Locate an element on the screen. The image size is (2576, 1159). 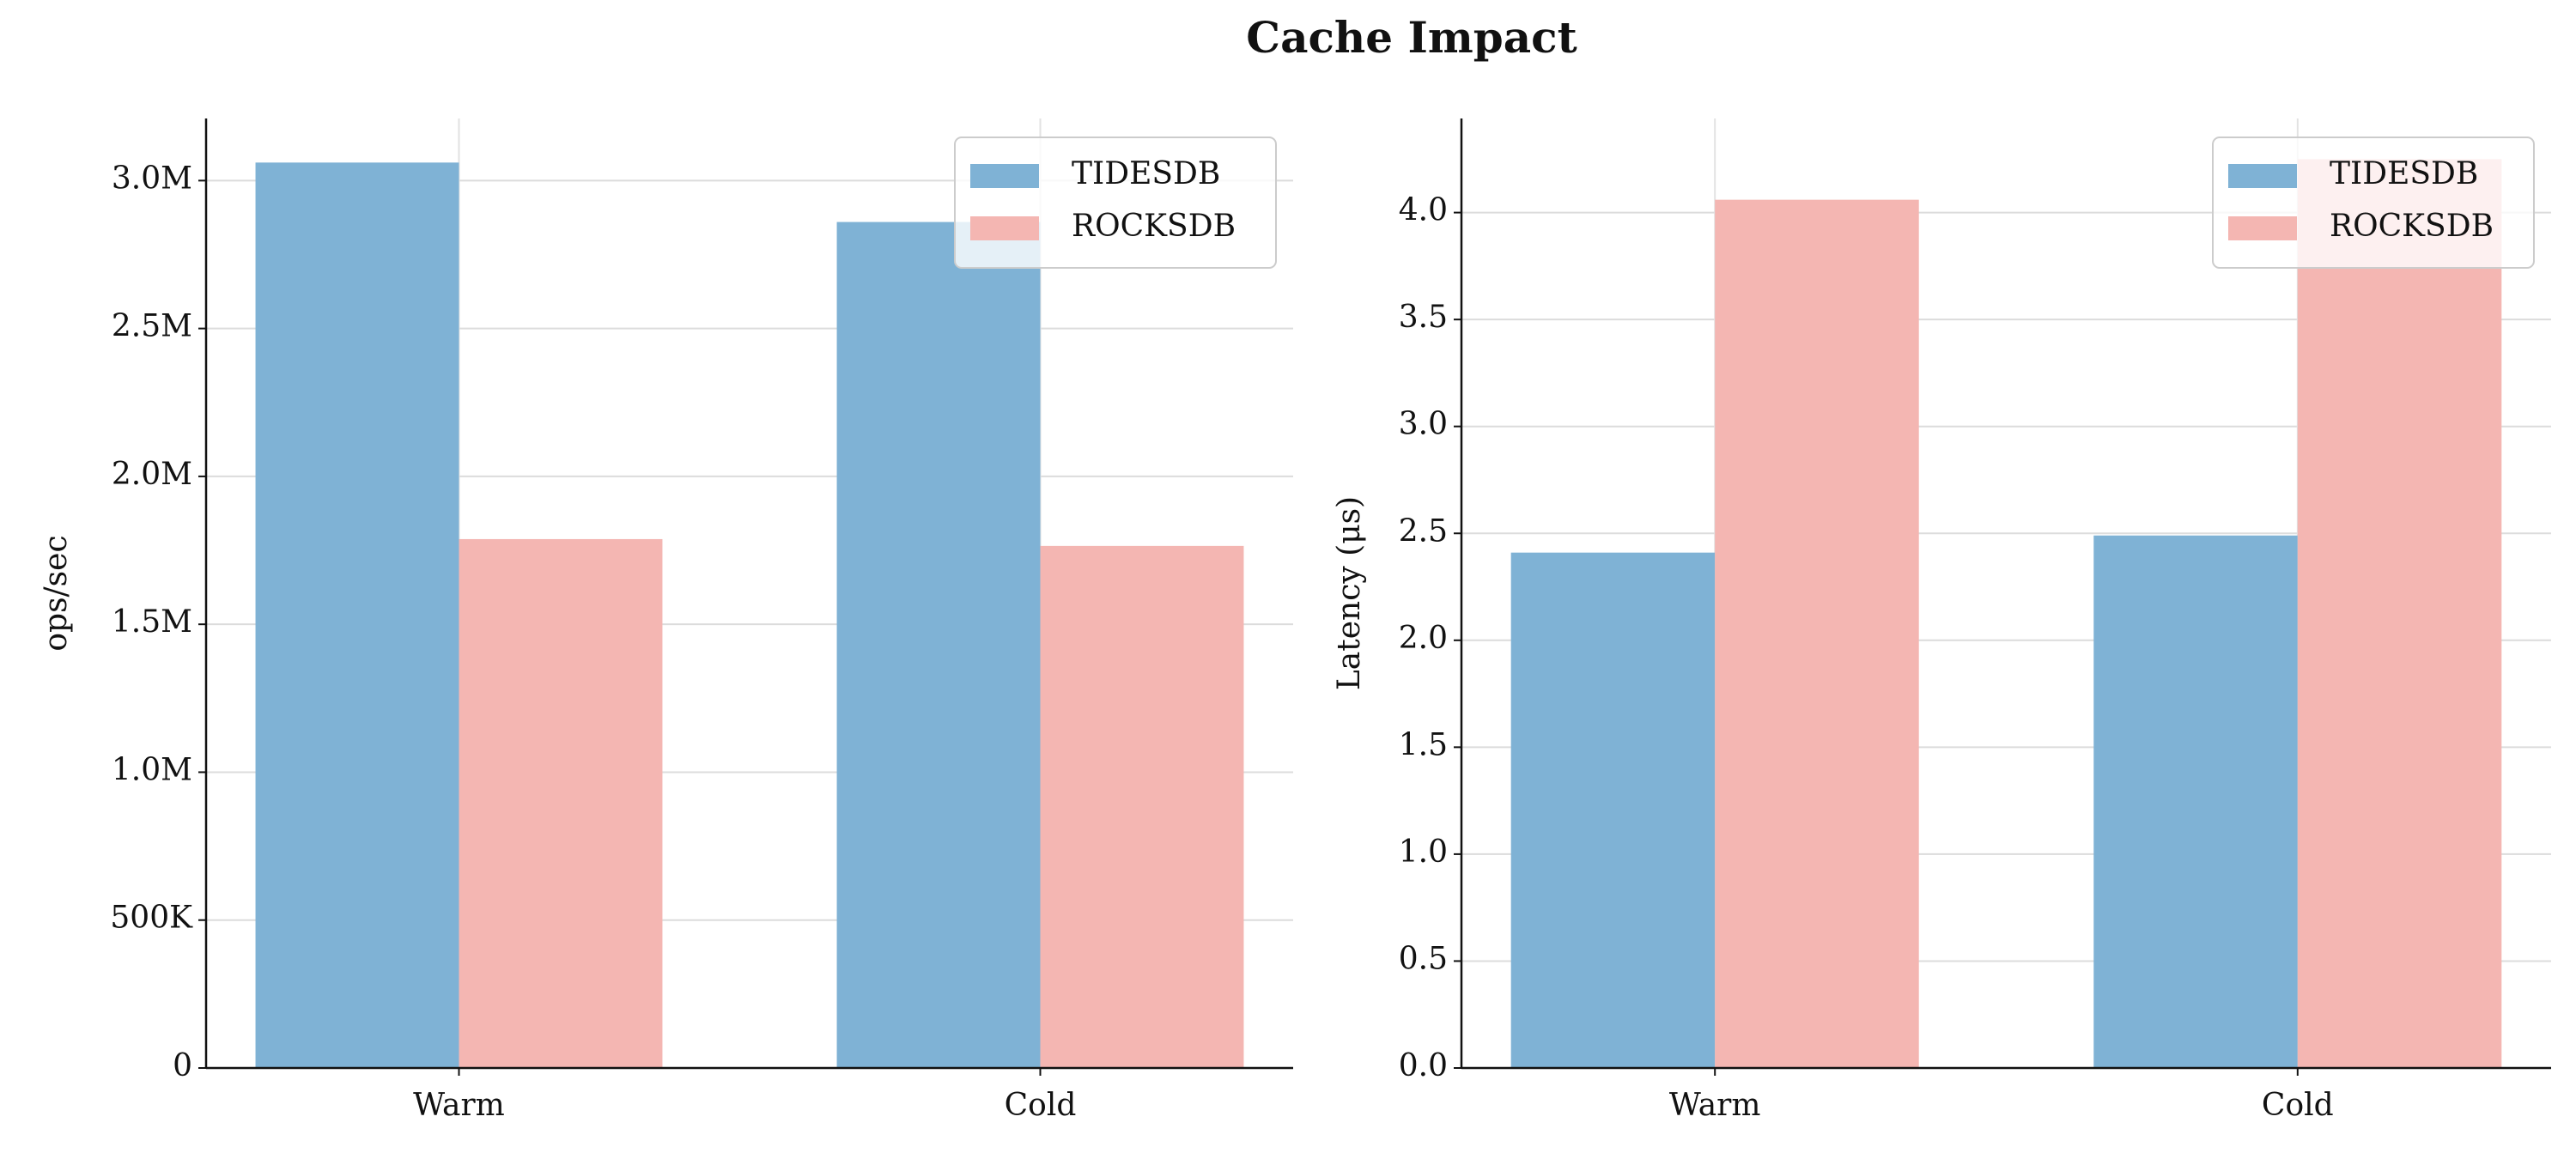
y-tick-label: 1.5 is located at coordinates (1423, 744).